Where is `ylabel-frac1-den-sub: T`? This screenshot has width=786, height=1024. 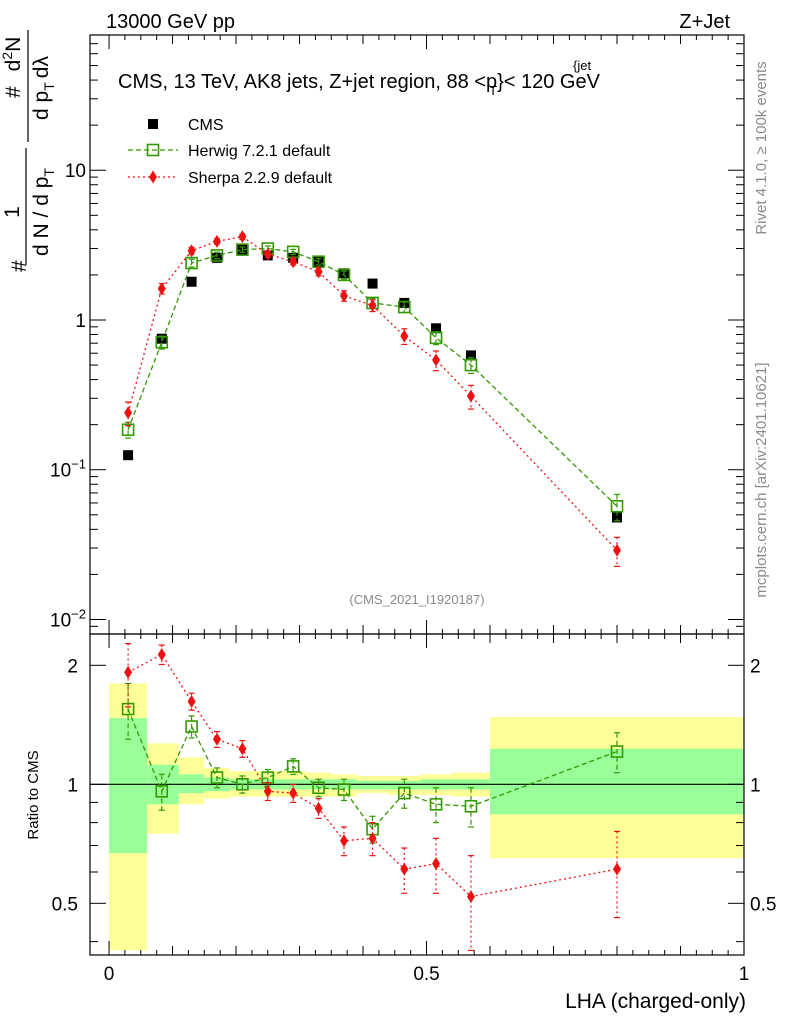
ylabel-frac1-den-sub: T is located at coordinates (49, 172).